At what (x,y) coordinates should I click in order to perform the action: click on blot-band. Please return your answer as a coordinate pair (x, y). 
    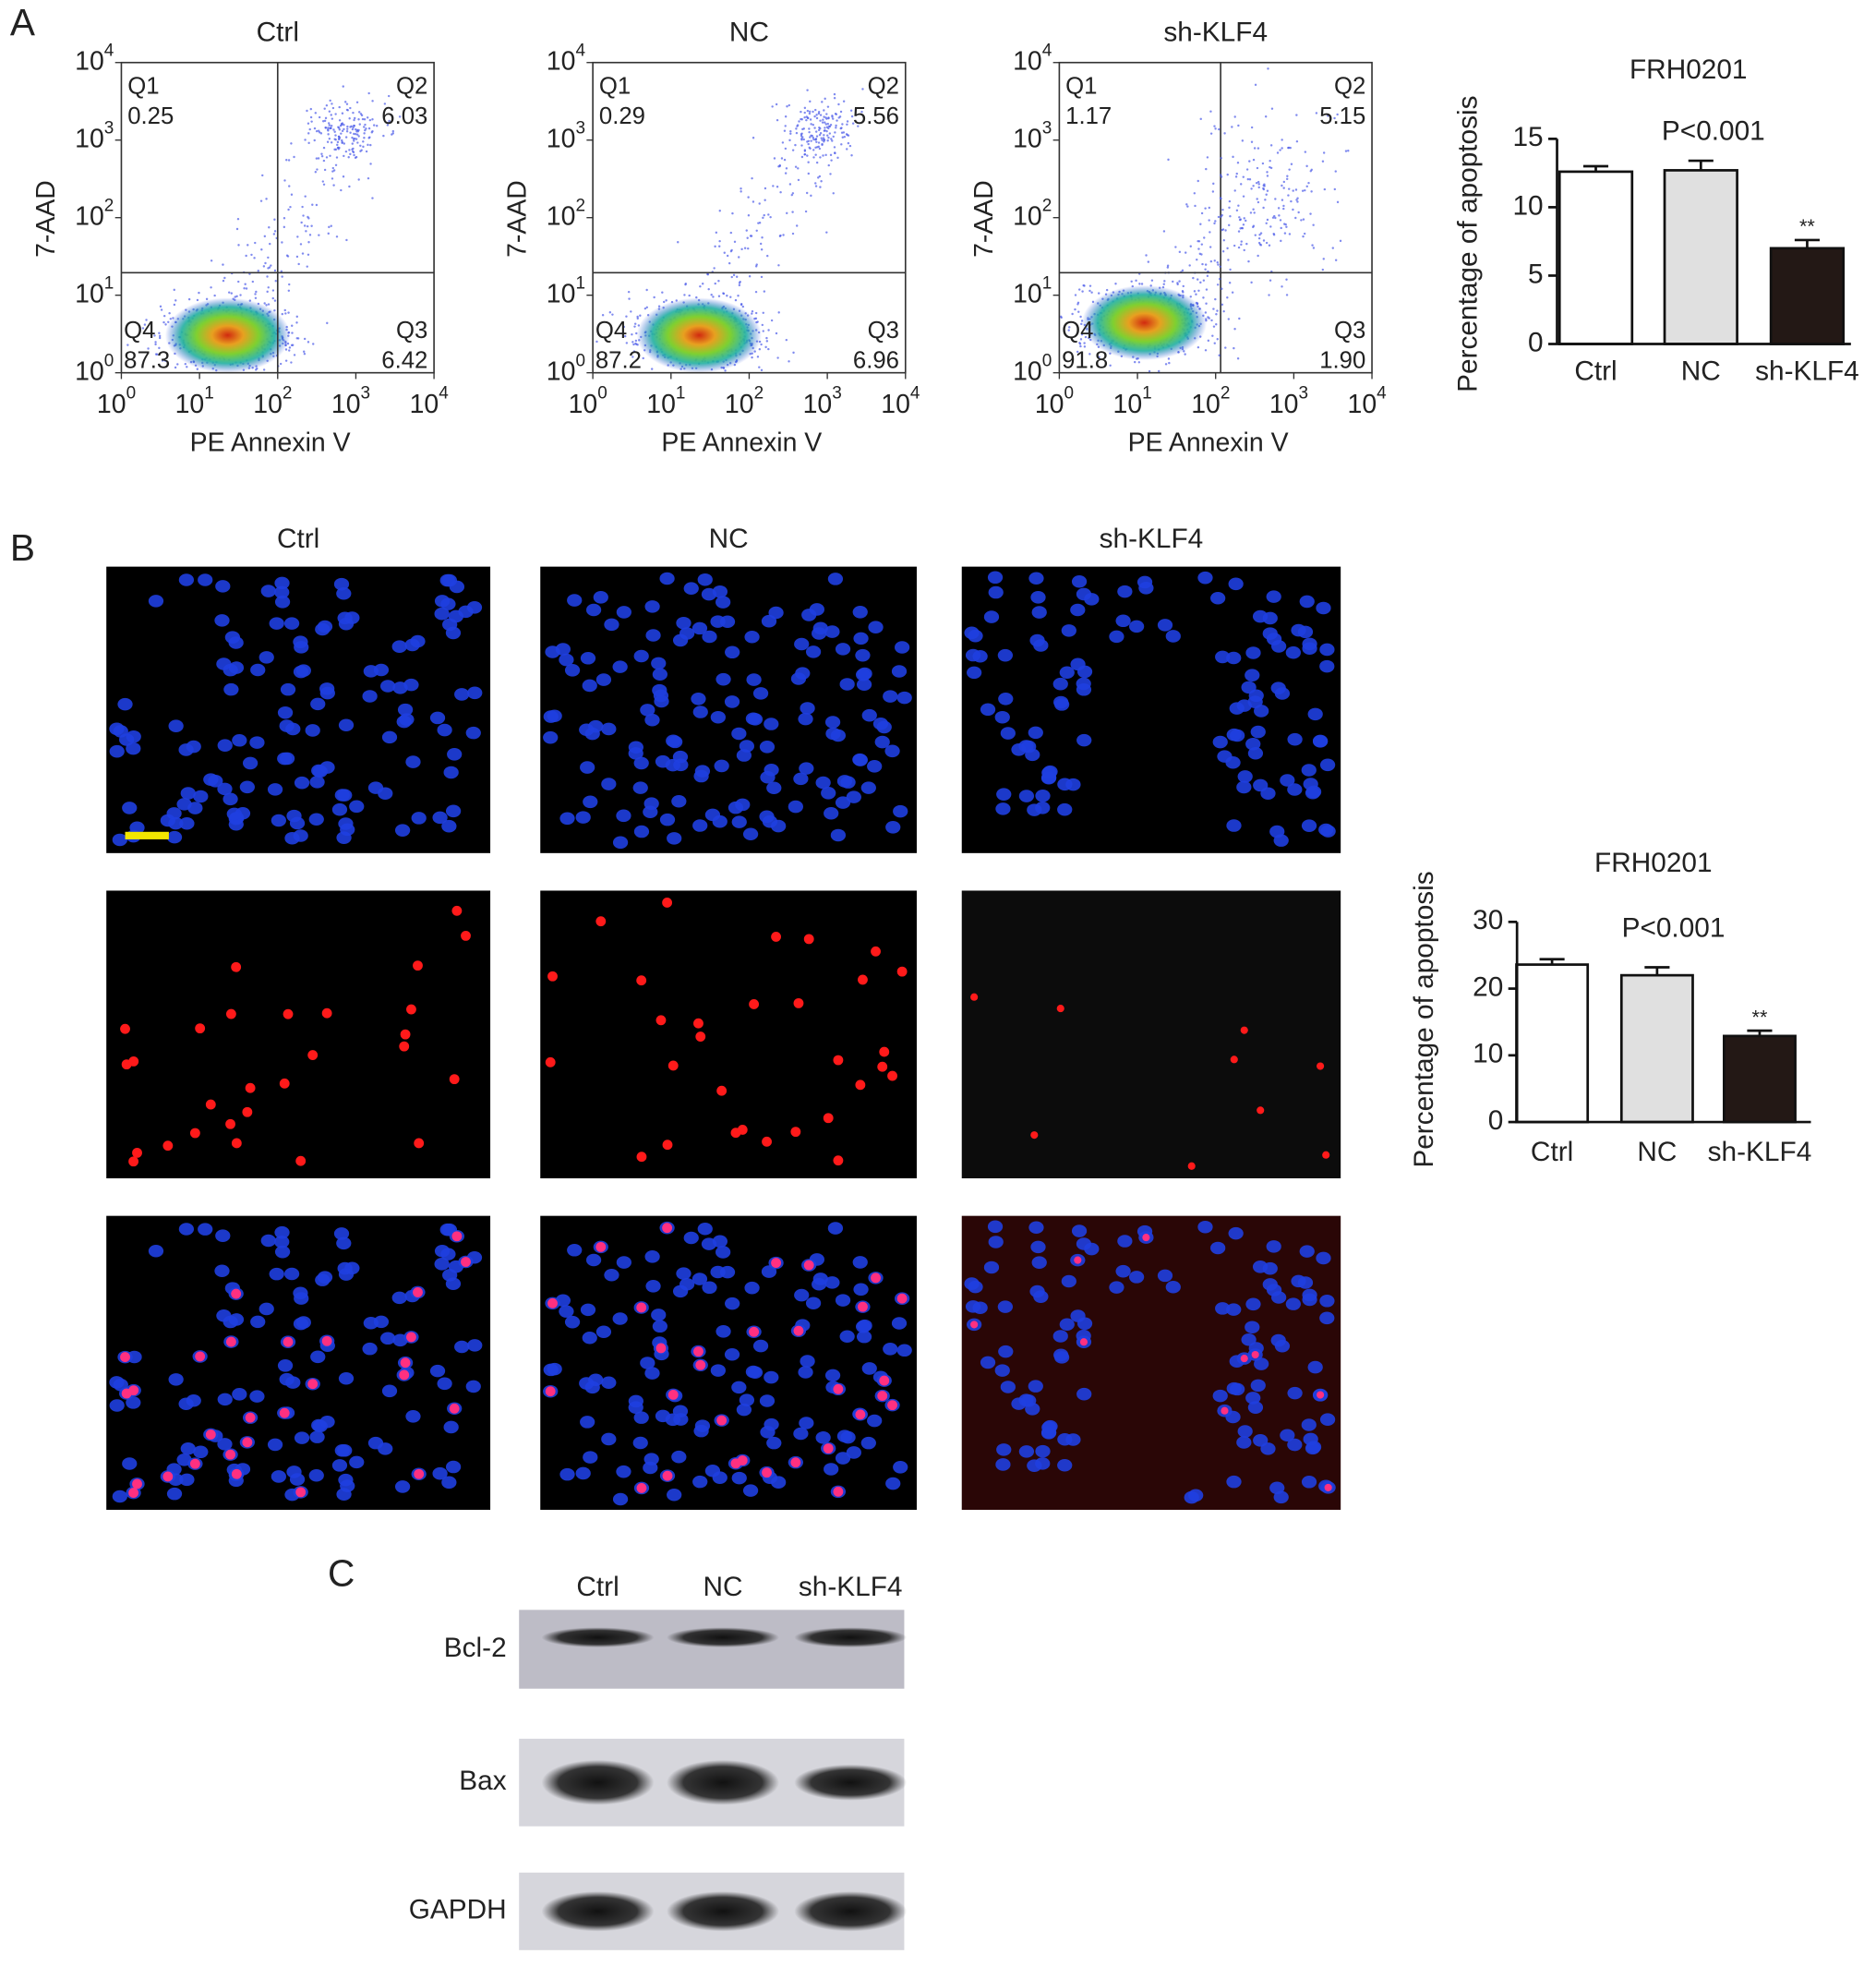
    Looking at the image, I should click on (851, 1912).